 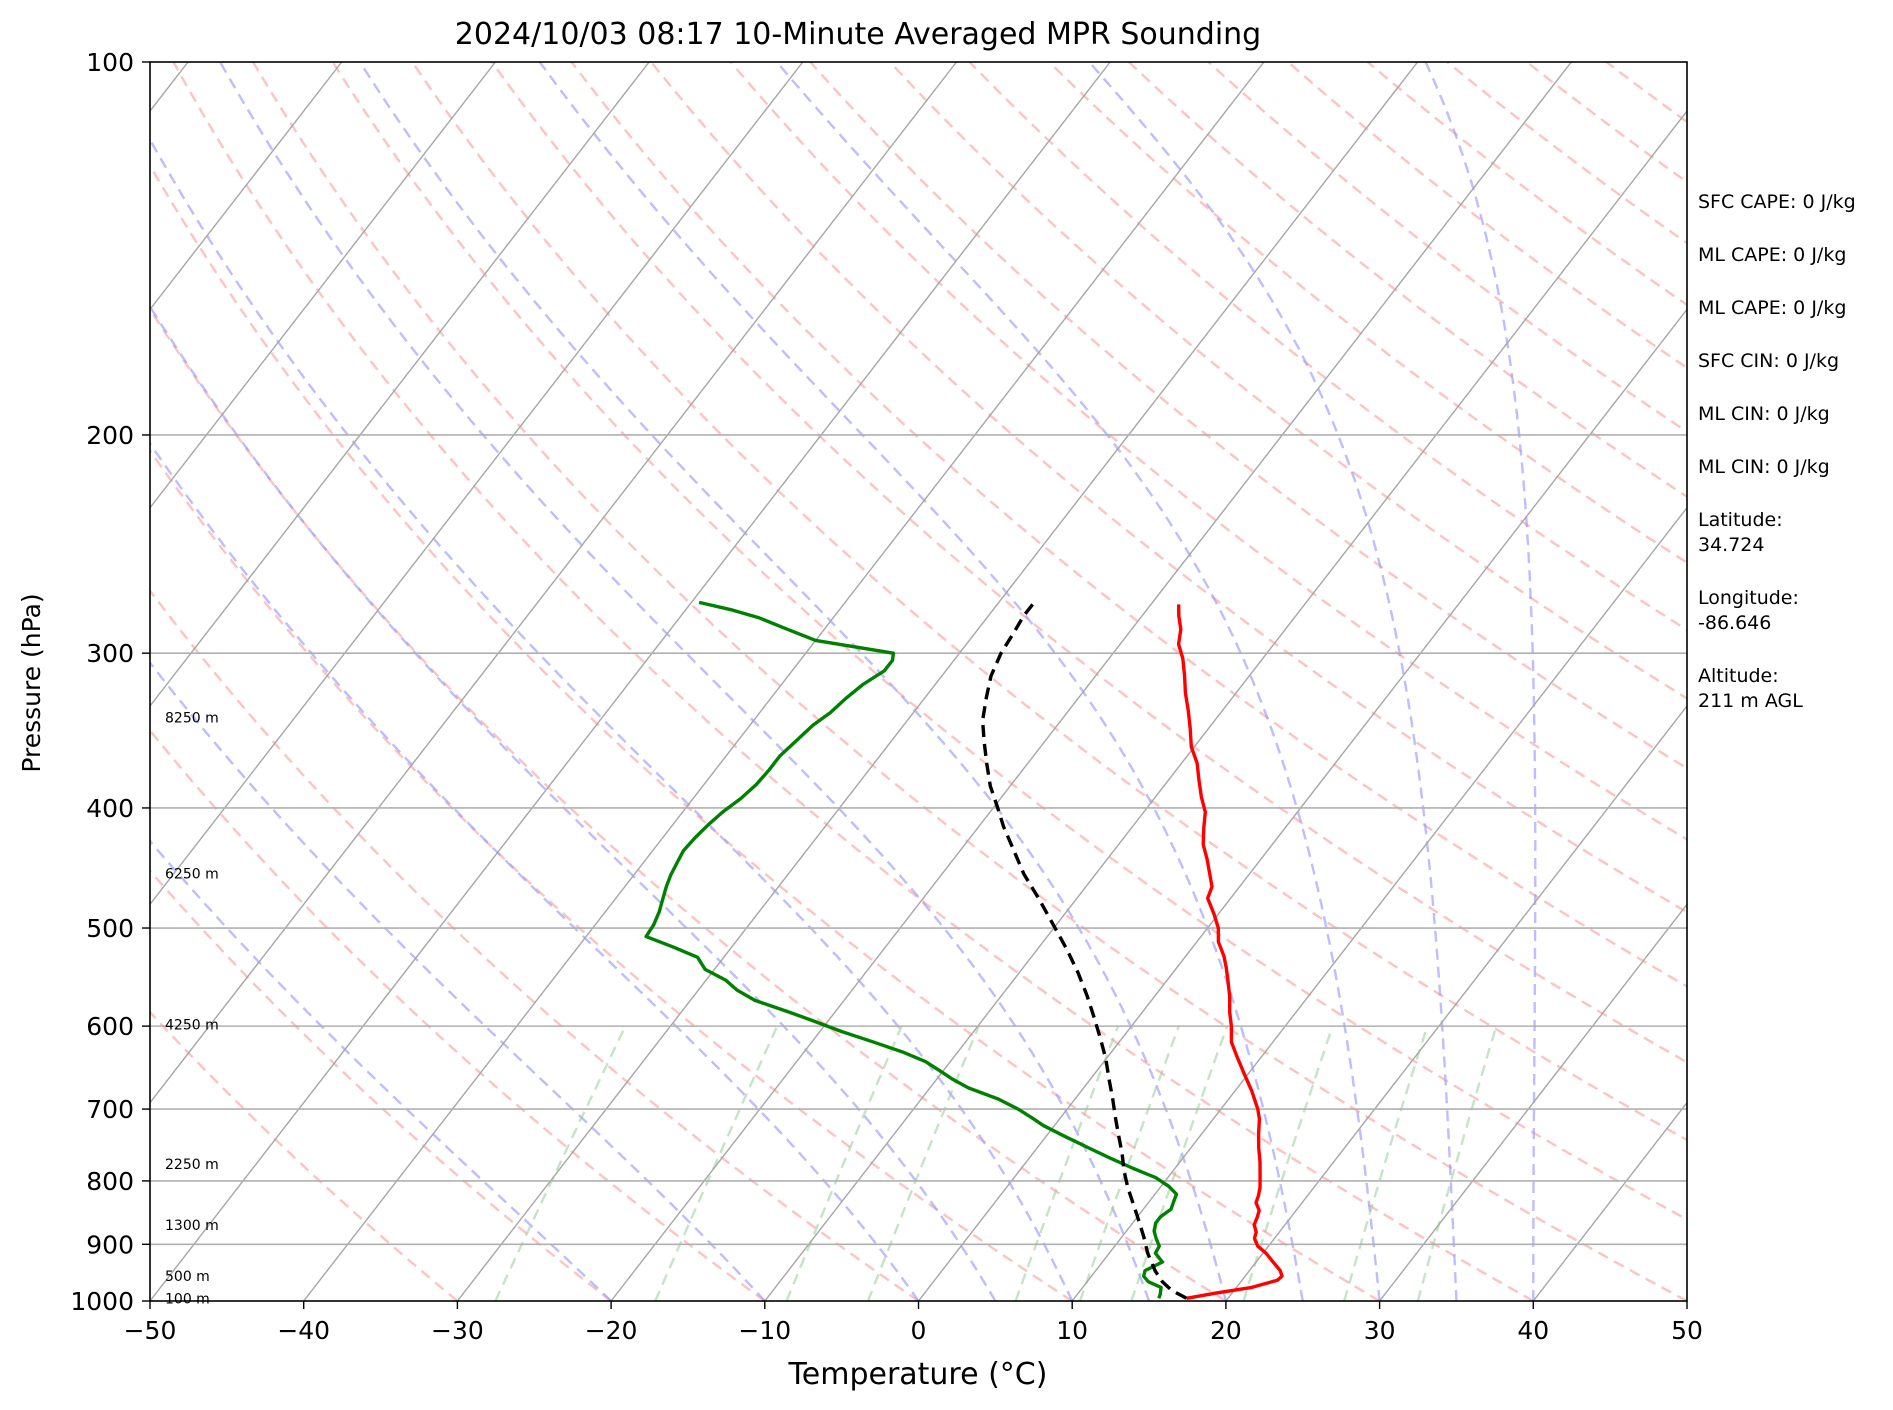 What do you see at coordinates (192, 1226) in the screenshot?
I see `height-label: 1300 m` at bounding box center [192, 1226].